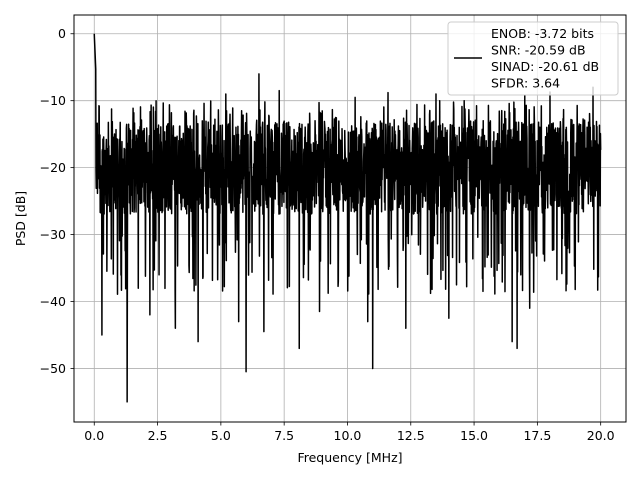 The width and height of the screenshot is (640, 484). I want to click on x-tick-label: 7.5, so click(284, 435).